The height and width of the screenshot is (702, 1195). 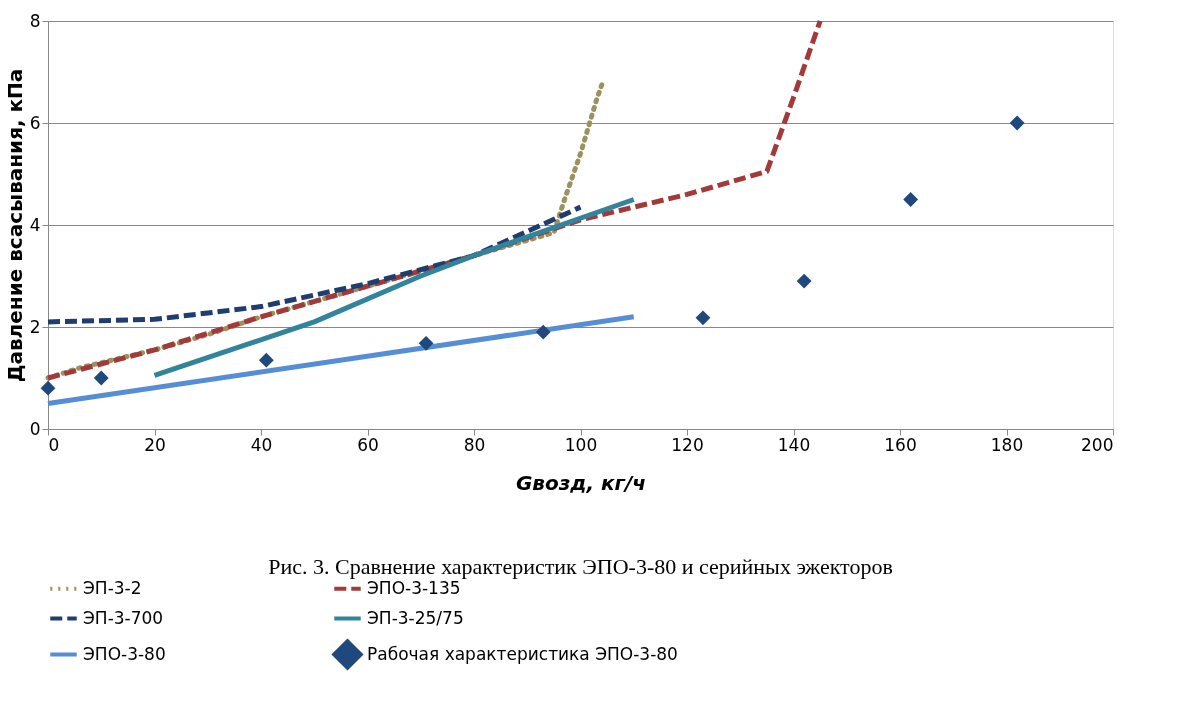 I want to click on legend-label: ЭПО-3-80, so click(x=124, y=653).